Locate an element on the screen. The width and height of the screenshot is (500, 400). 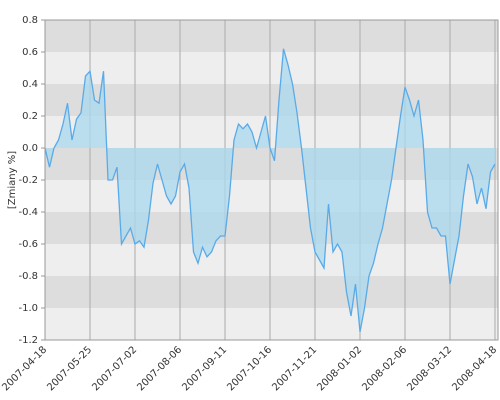
y-axis-label: [Zmiany %] is located at coordinates (12, 180).